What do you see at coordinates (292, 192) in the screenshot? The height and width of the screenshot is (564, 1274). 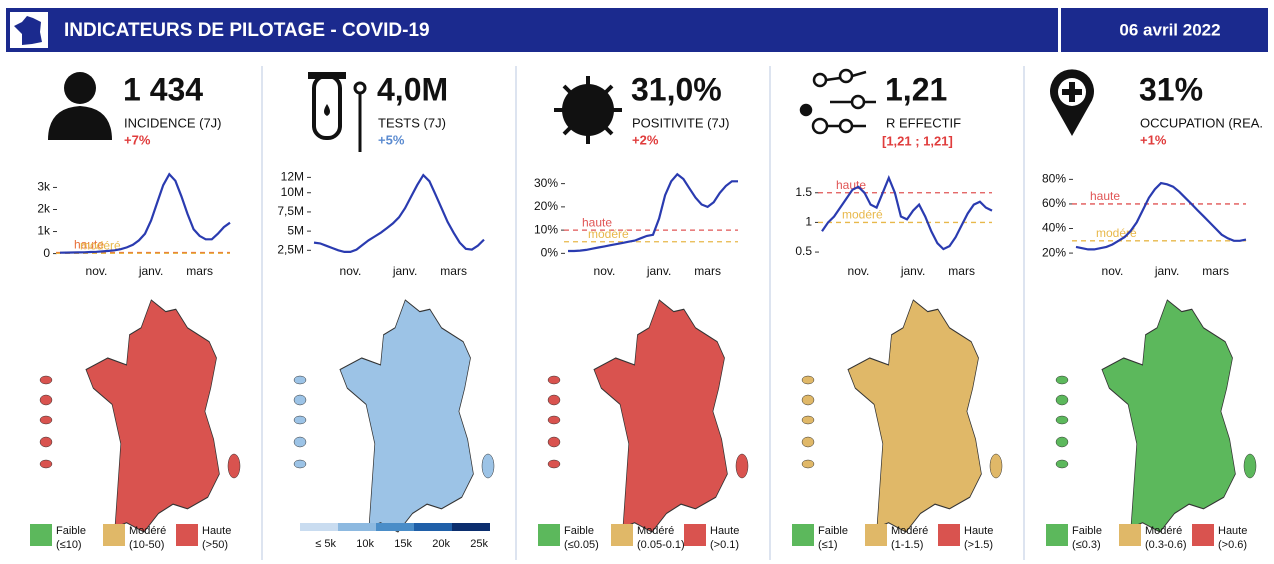 I see `y-tick-label: 10M` at bounding box center [292, 192].